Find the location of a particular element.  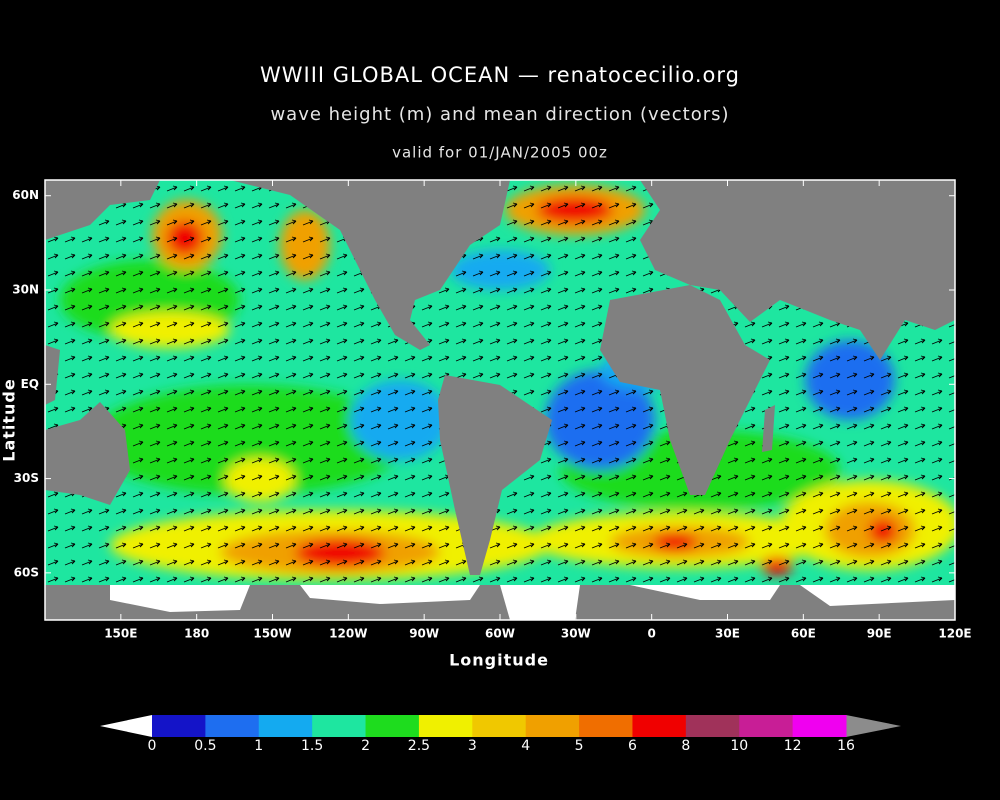

colorbar-label: 1 is located at coordinates (258, 746).